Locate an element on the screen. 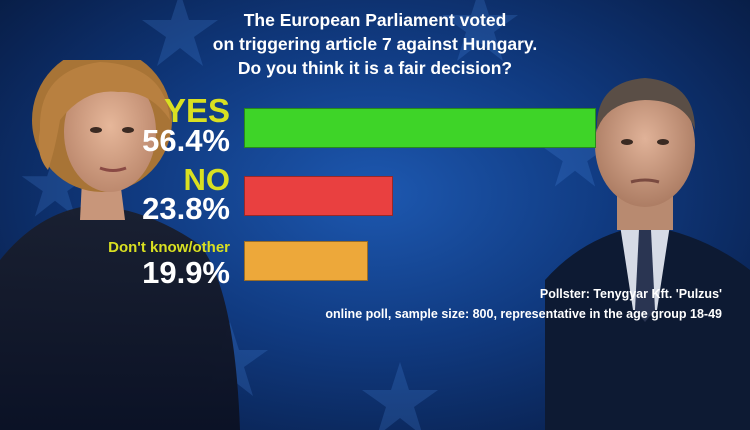 The image size is (750, 430). label-dont-know: Don't know/other is located at coordinates (169, 247).